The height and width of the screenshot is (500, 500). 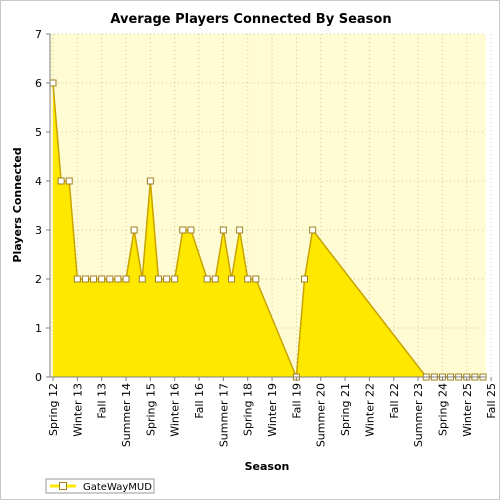 What do you see at coordinates (38, 377) in the screenshot?
I see `y-tick-label: 0` at bounding box center [38, 377].